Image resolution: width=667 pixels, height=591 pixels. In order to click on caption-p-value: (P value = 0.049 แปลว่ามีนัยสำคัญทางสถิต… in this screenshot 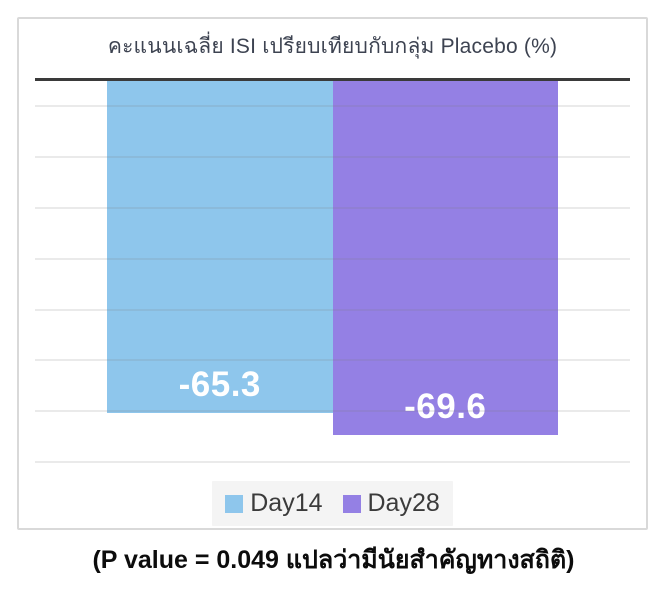, I will do `click(333, 560)`.